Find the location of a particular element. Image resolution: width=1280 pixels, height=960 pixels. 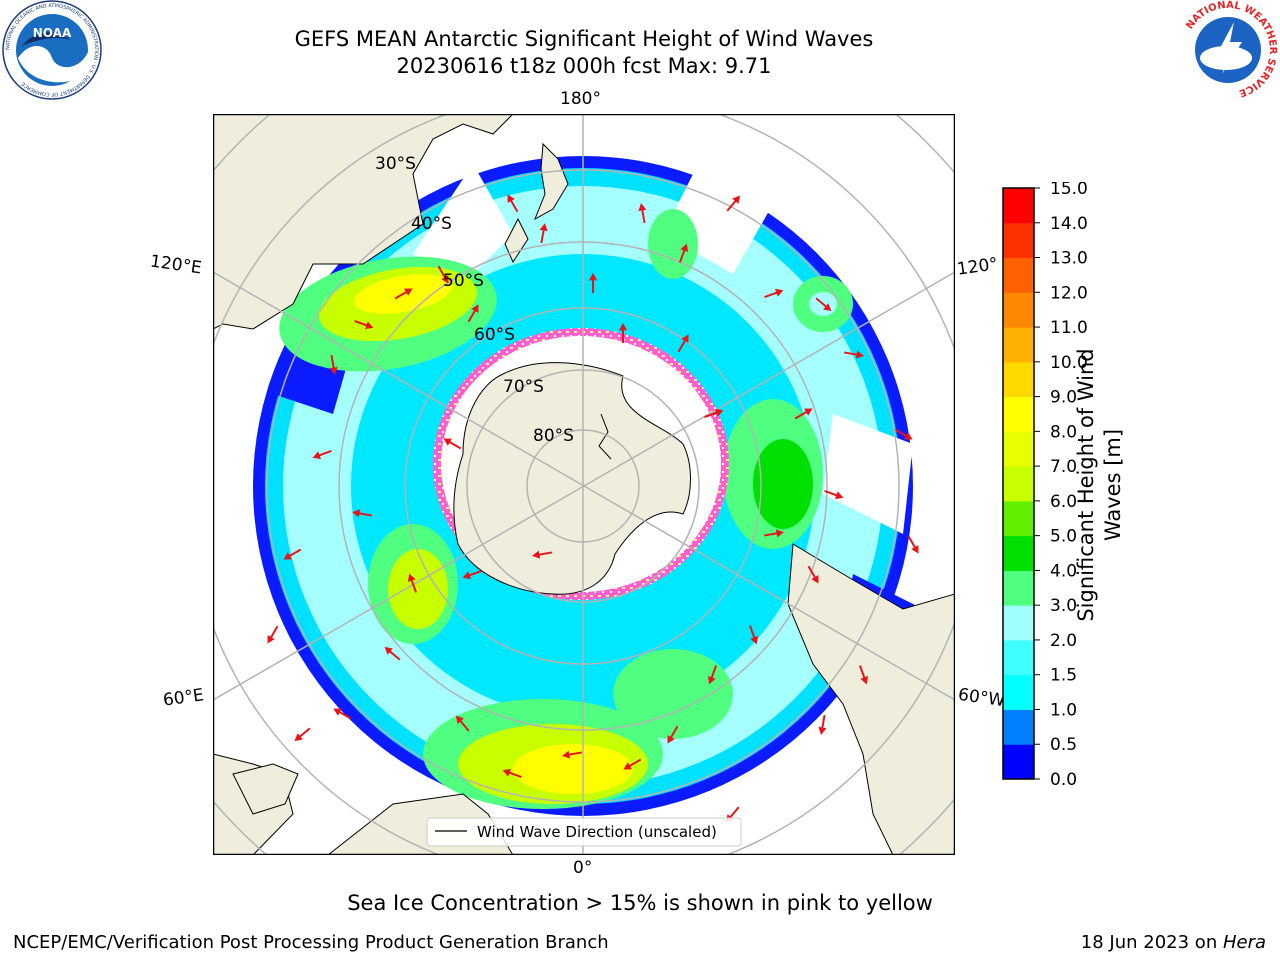

colorbar-tick-label: 13.0 is located at coordinates (1069, 259).